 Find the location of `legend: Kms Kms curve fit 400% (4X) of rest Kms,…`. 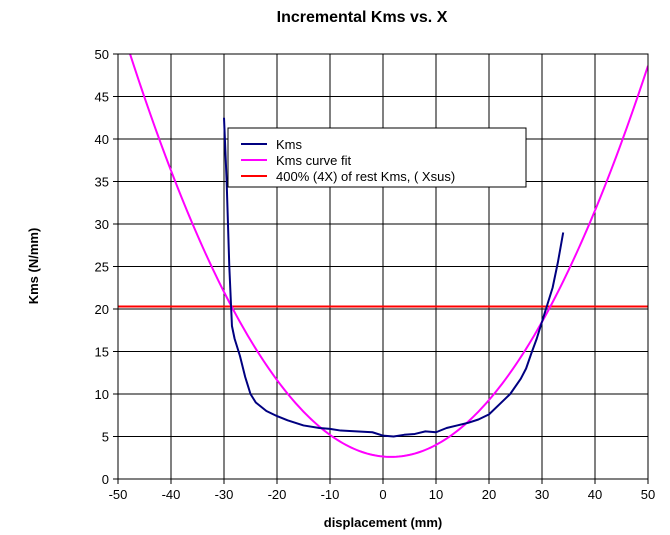

legend: Kms Kms curve fit 400% (4X) of rest Kms,… is located at coordinates (377, 157).